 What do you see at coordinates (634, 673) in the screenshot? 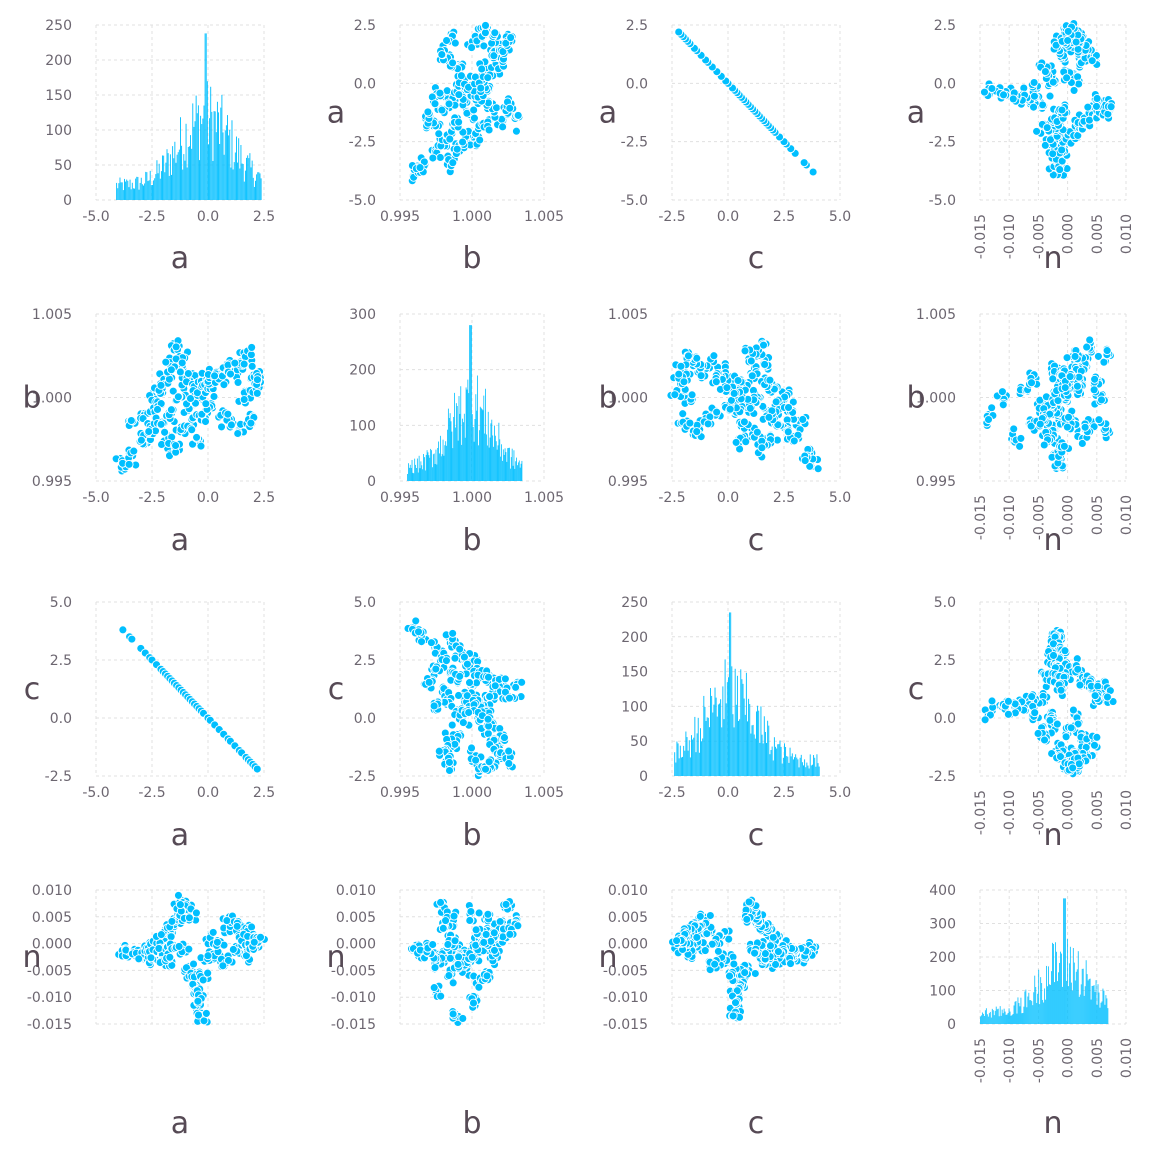
I see `y-tick-label: 150` at bounding box center [634, 673].